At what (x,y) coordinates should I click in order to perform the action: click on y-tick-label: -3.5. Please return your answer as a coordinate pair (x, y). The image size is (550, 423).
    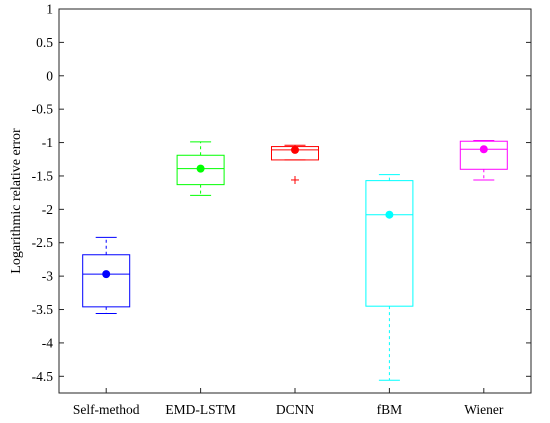
    Looking at the image, I should click on (43, 309).